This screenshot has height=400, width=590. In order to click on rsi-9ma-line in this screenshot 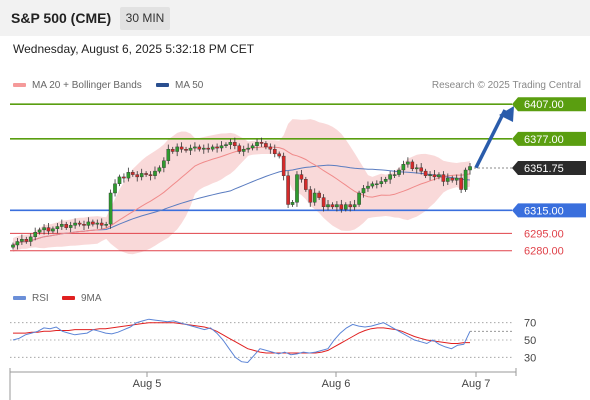, I will do `click(241, 338)`.